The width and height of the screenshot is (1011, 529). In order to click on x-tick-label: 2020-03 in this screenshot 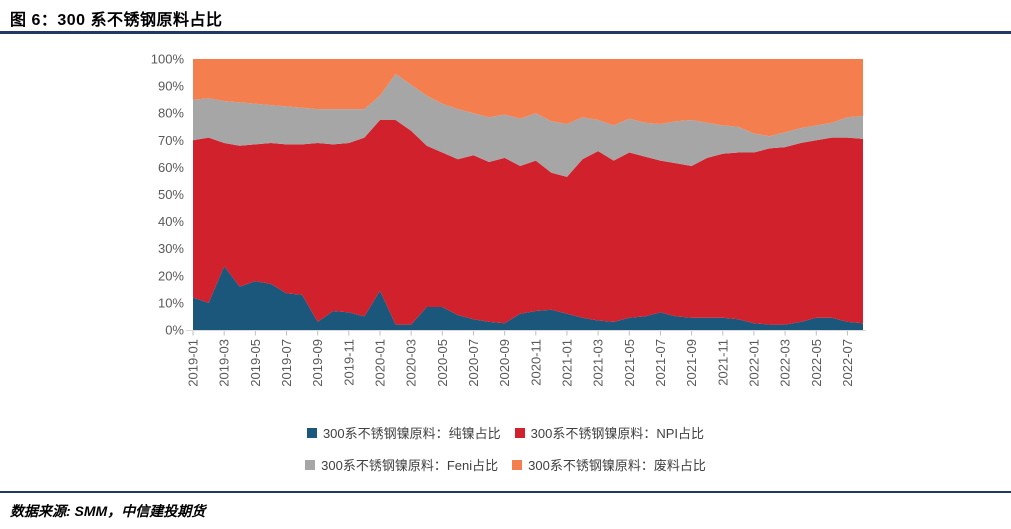, I will do `click(411, 363)`.